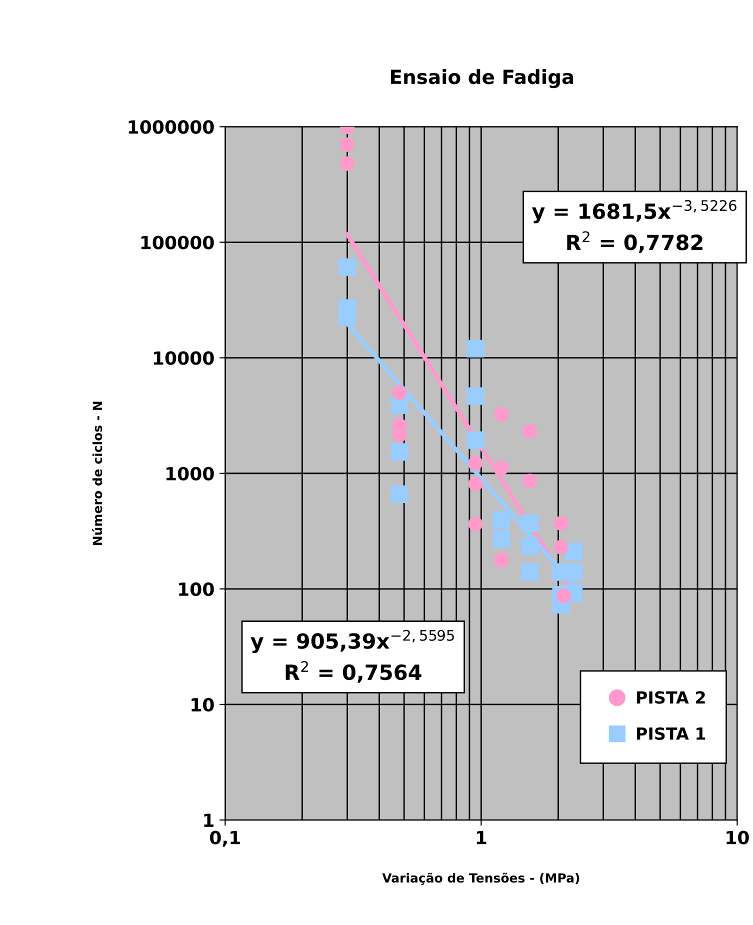 The height and width of the screenshot is (925, 753). I want to click on x-tick-label: 0,1, so click(225, 838).